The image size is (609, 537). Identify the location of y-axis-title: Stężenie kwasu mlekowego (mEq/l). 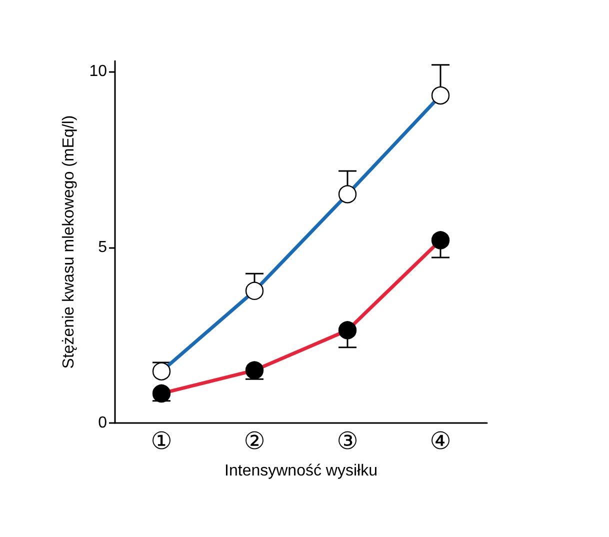
(69, 242).